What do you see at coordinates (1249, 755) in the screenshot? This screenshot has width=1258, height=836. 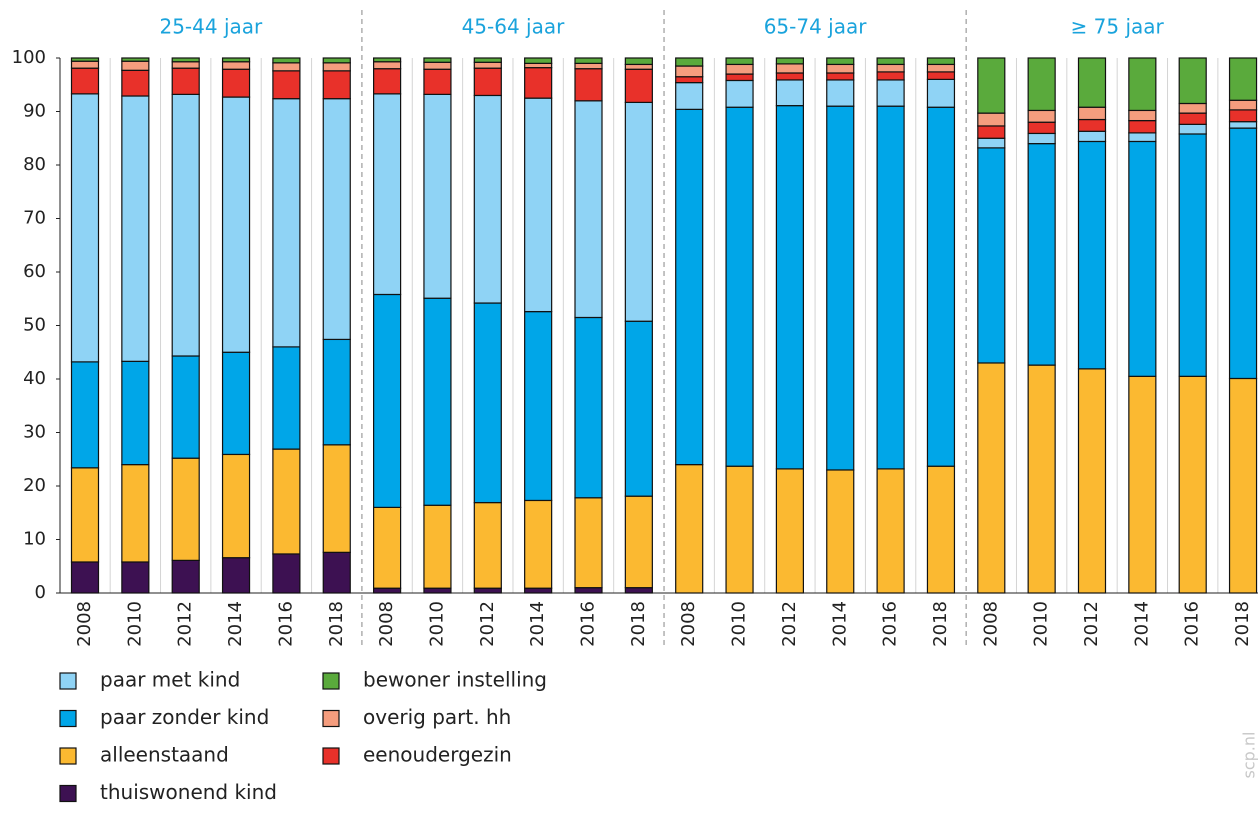 I see `watermark: scp.nl` at bounding box center [1249, 755].